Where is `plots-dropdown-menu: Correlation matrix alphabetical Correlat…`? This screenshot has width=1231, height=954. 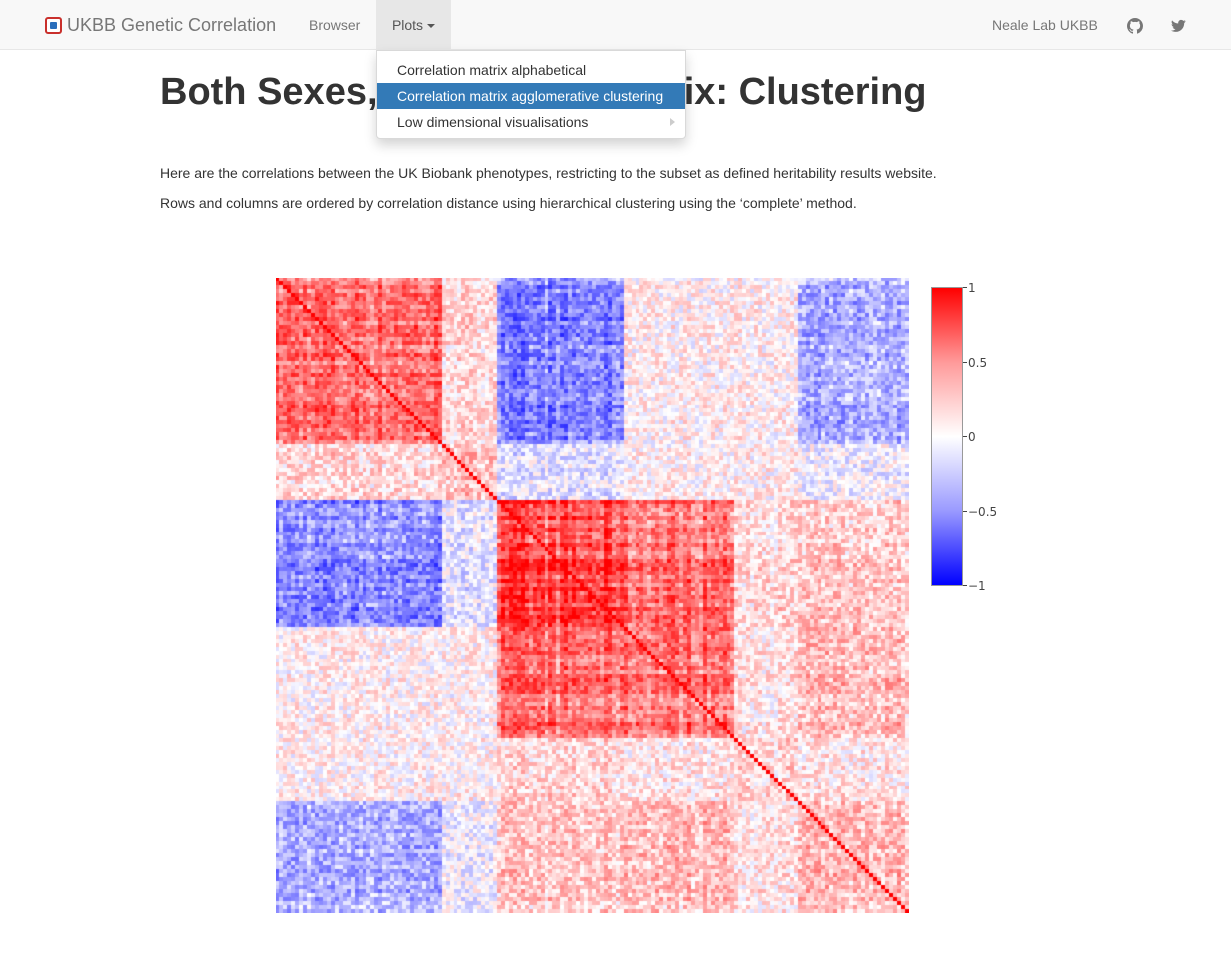 plots-dropdown-menu: Correlation matrix alphabetical Correlat… is located at coordinates (531, 94).